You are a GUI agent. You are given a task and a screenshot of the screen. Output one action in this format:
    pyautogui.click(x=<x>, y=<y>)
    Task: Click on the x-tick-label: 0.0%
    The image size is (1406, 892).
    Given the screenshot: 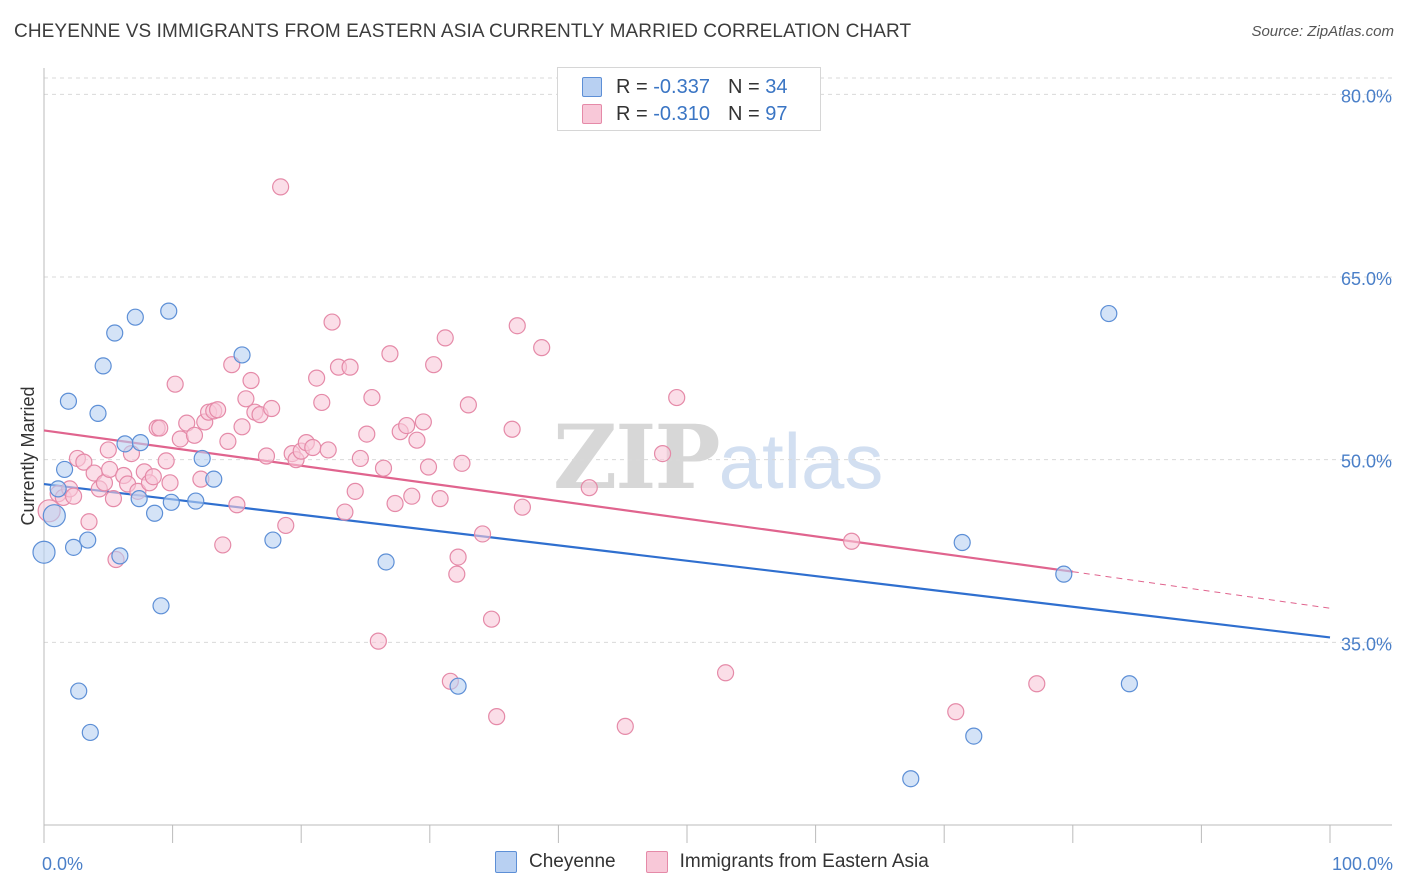 What is the action you would take?
    pyautogui.click(x=62, y=864)
    